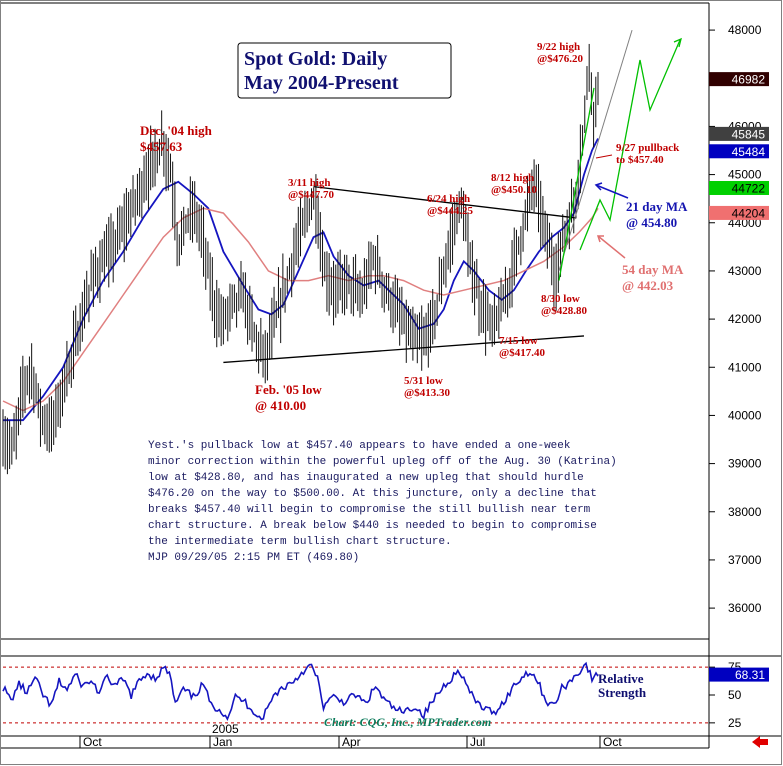  Describe the element at coordinates (640, 160) in the screenshot. I see `annotation-label: to $457.40` at that location.